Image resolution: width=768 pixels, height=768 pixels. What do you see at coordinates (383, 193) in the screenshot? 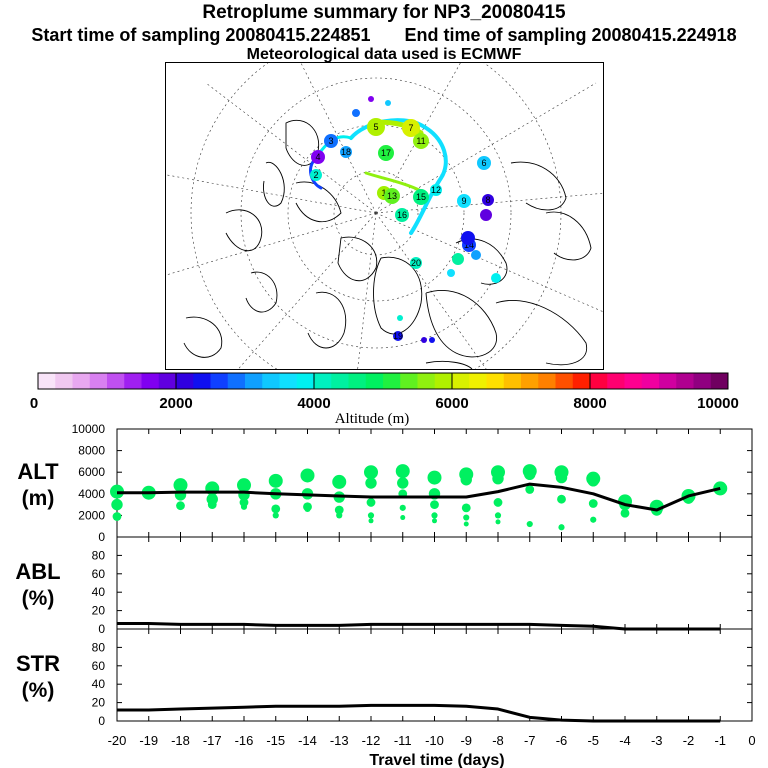
I see `day-marker-label: 1` at bounding box center [383, 193].